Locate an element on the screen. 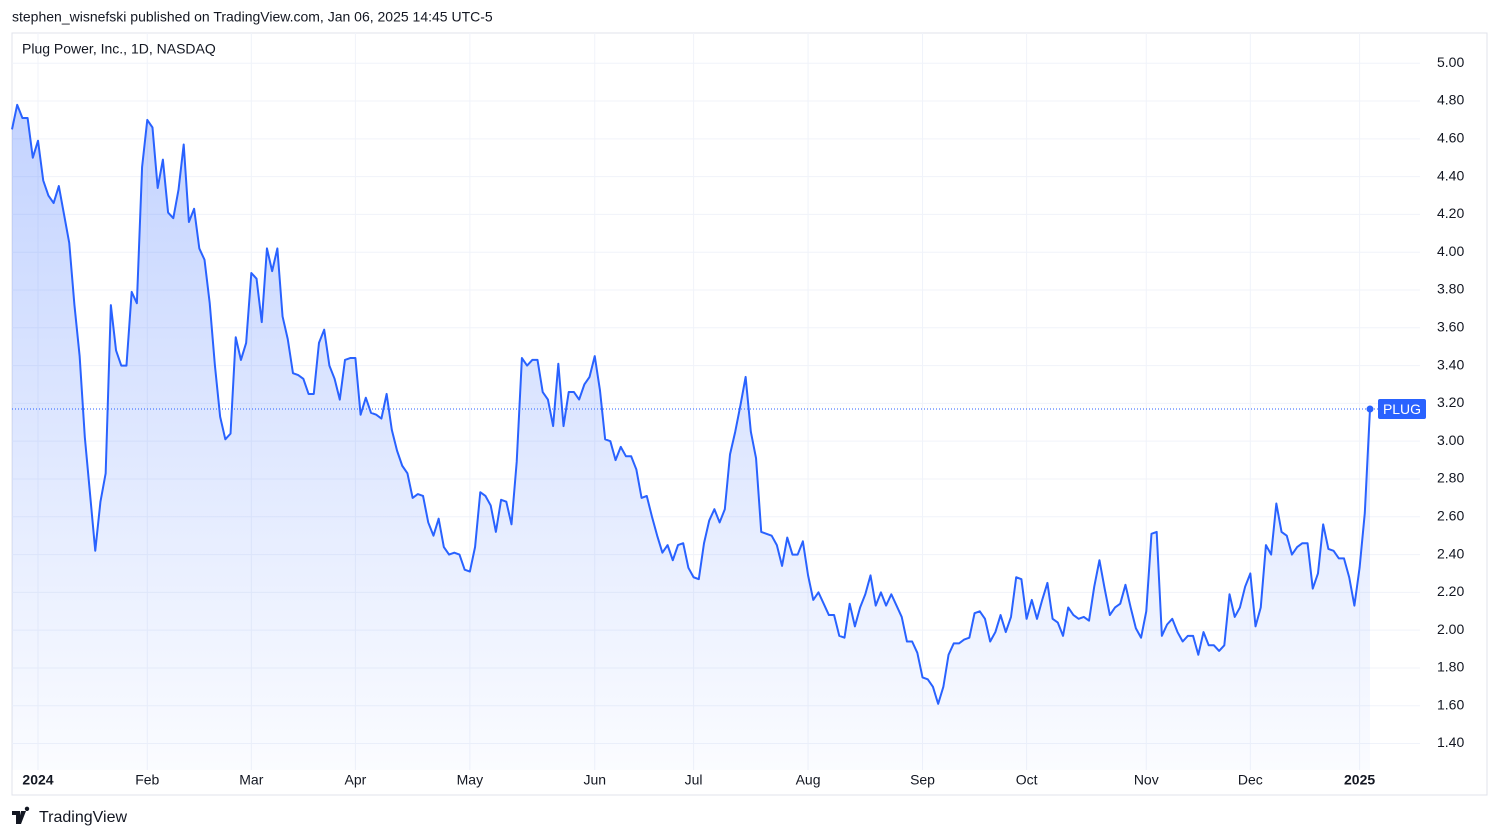  x-tick-label: 2025 is located at coordinates (1359, 780).